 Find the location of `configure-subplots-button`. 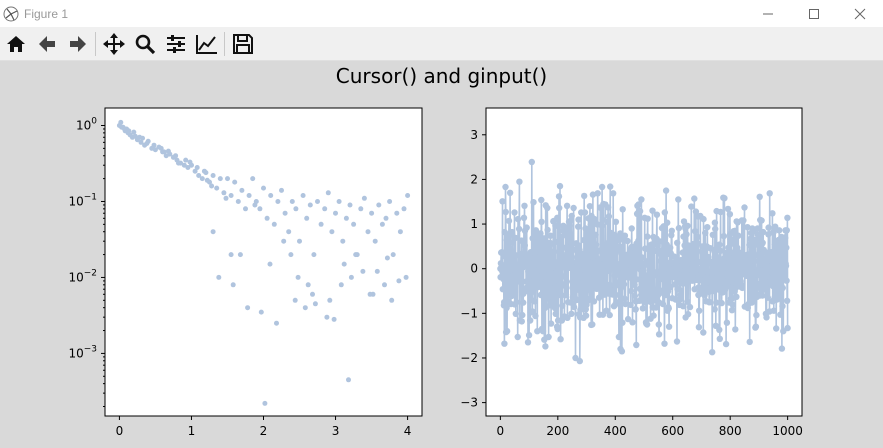

configure-subplots-button is located at coordinates (175, 43).